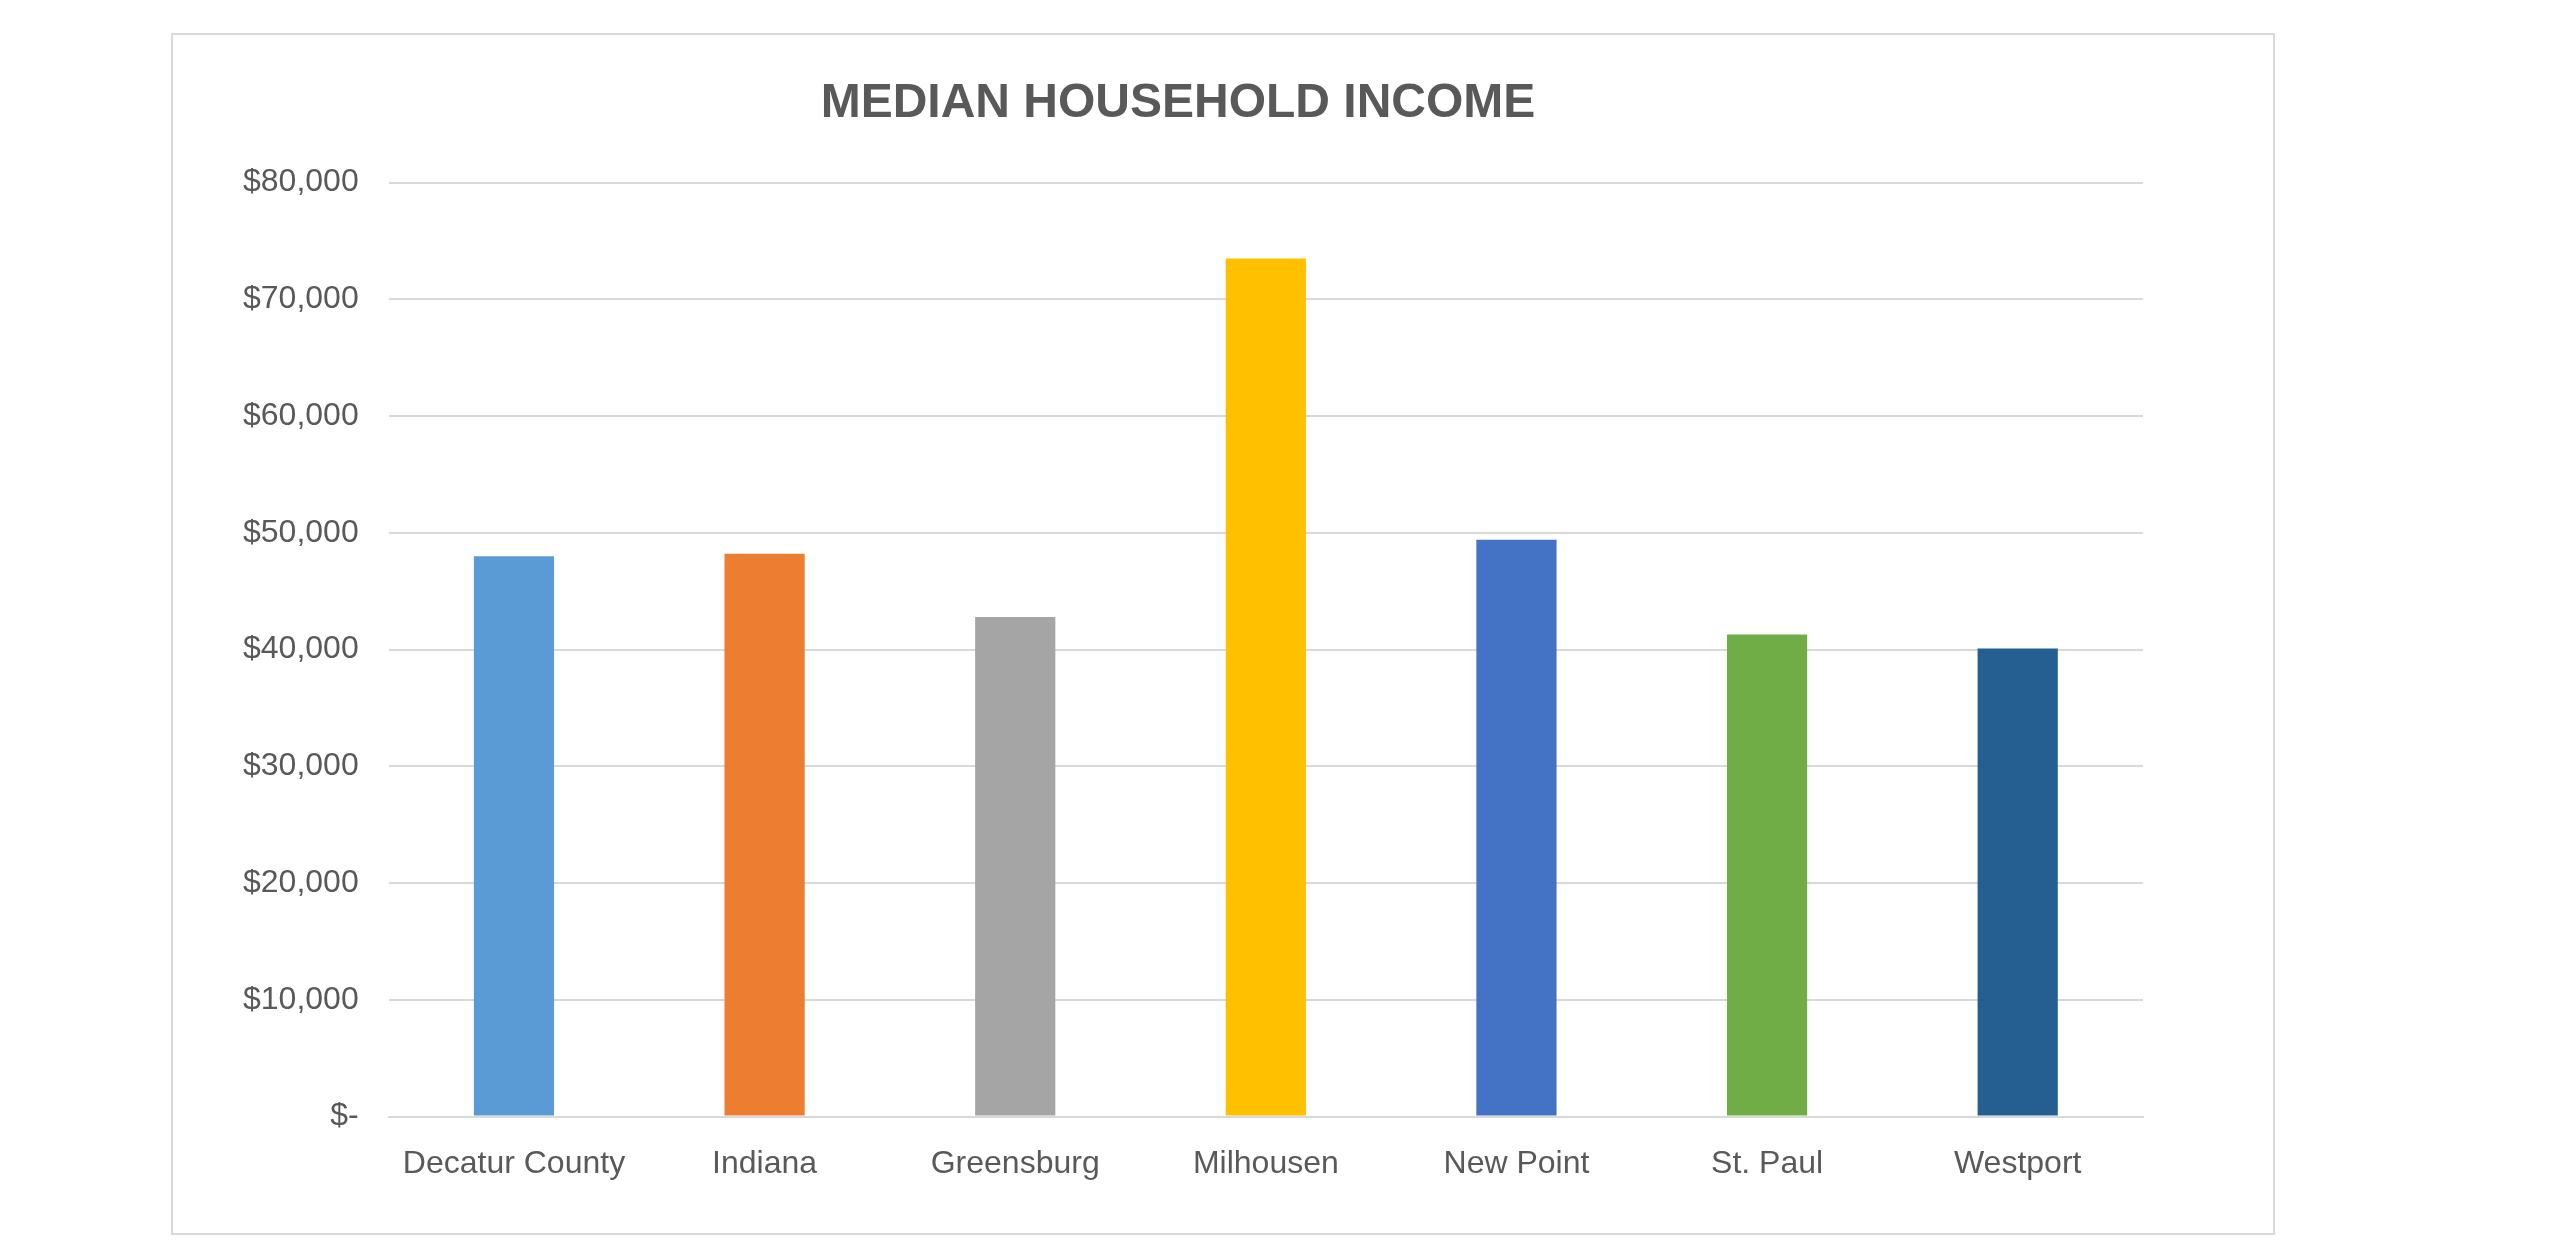 This screenshot has width=2550, height=1249. I want to click on y-tick-label: $80,000, so click(301, 180).